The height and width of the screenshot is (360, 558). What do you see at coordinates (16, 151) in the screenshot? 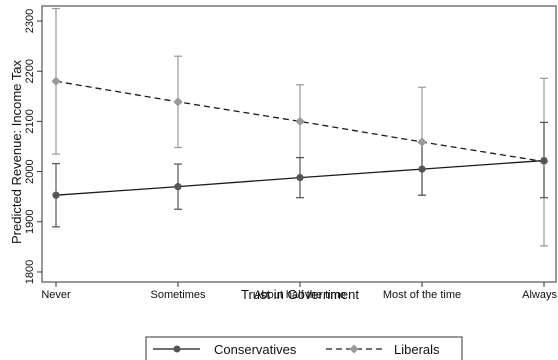
I see `y-axis-label: Predicted Revenue: Income Tax` at bounding box center [16, 151].